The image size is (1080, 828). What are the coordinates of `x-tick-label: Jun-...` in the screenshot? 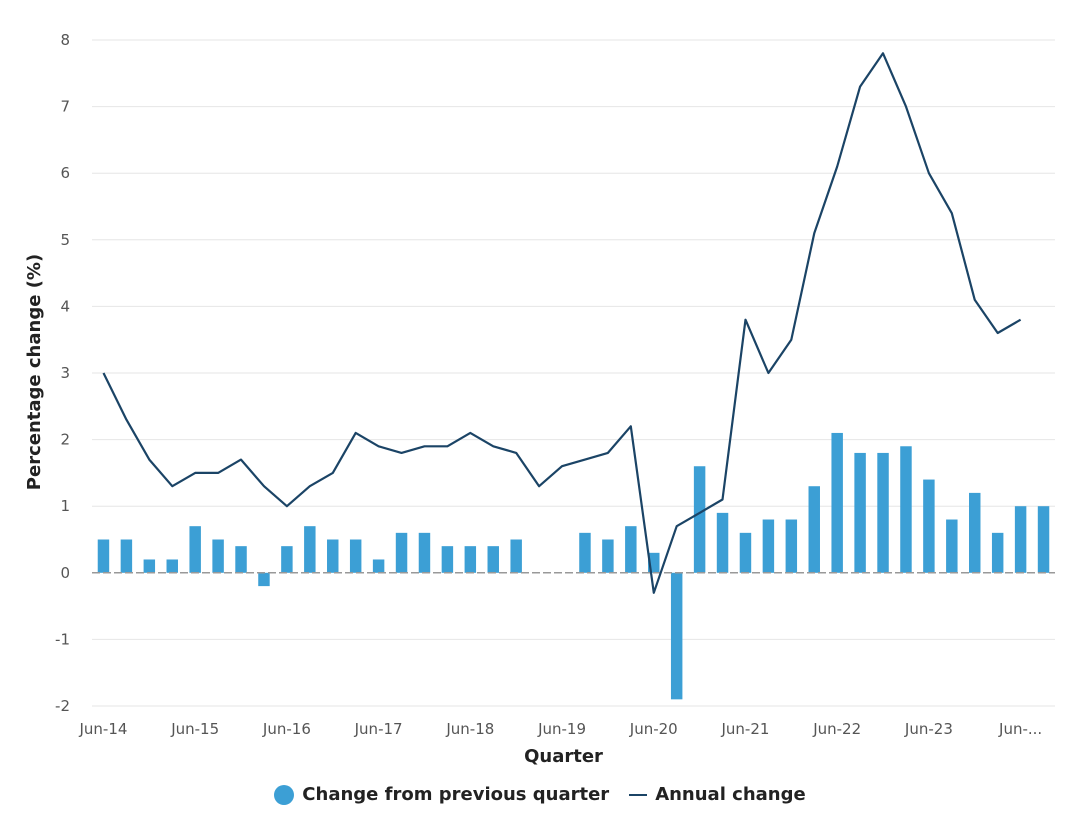 It's located at (1020, 729).